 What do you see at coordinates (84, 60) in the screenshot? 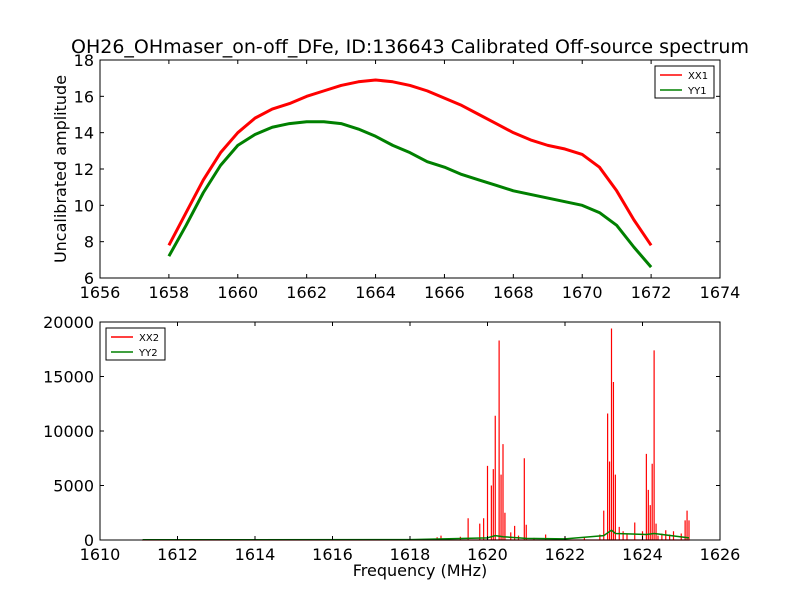
I see `y-tick-label: 18` at bounding box center [84, 60].